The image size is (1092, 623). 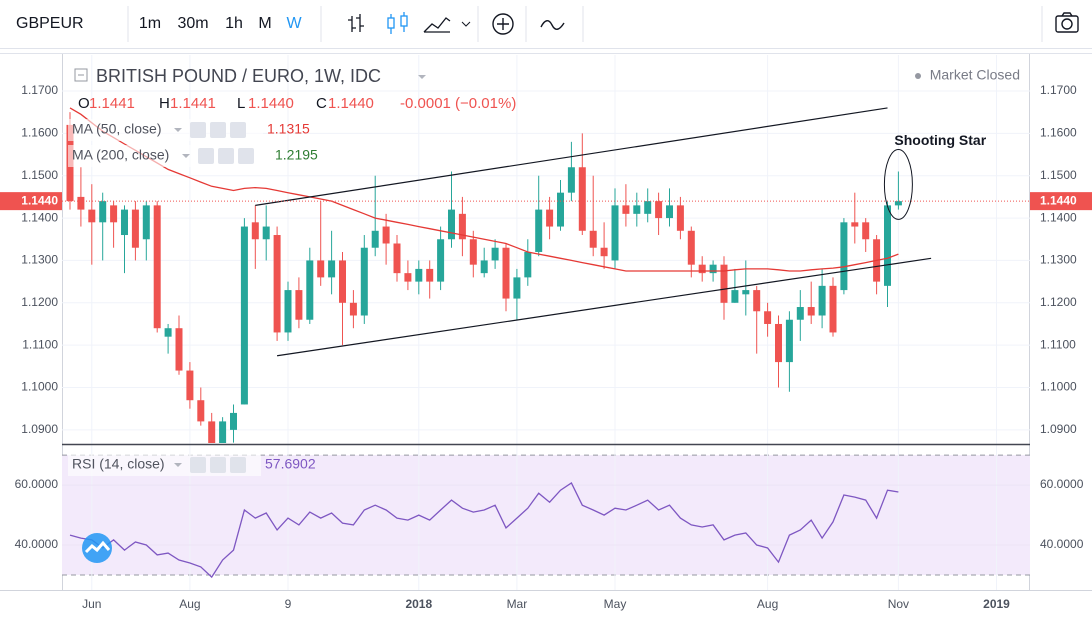 What do you see at coordinates (356, 23) in the screenshot?
I see `bar-style-icon` at bounding box center [356, 23].